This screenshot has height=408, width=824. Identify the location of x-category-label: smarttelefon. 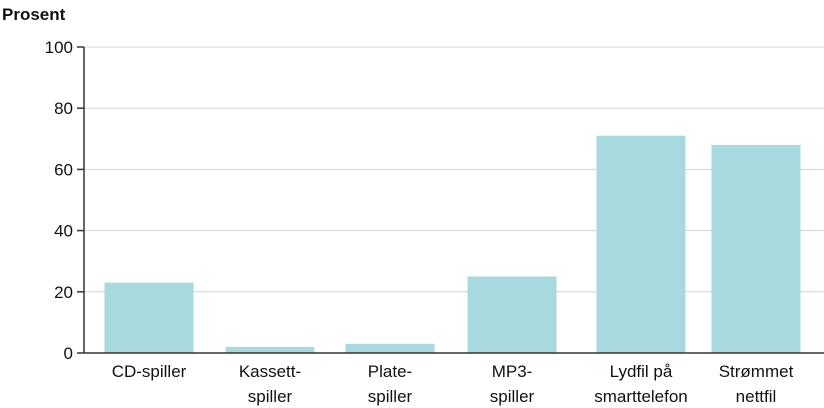
(641, 396).